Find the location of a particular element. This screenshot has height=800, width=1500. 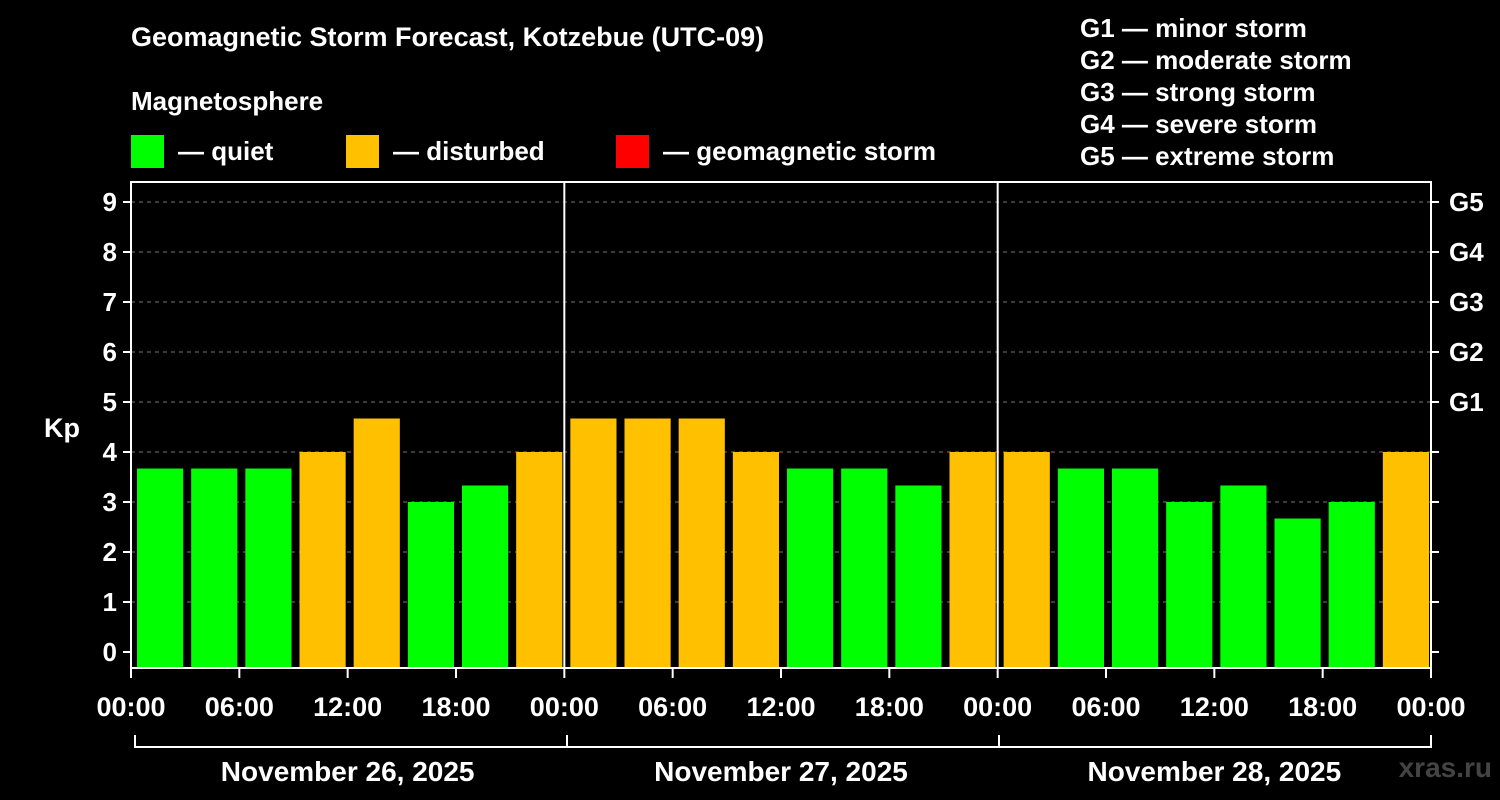

y-axis-label: Kp is located at coordinates (62, 428).